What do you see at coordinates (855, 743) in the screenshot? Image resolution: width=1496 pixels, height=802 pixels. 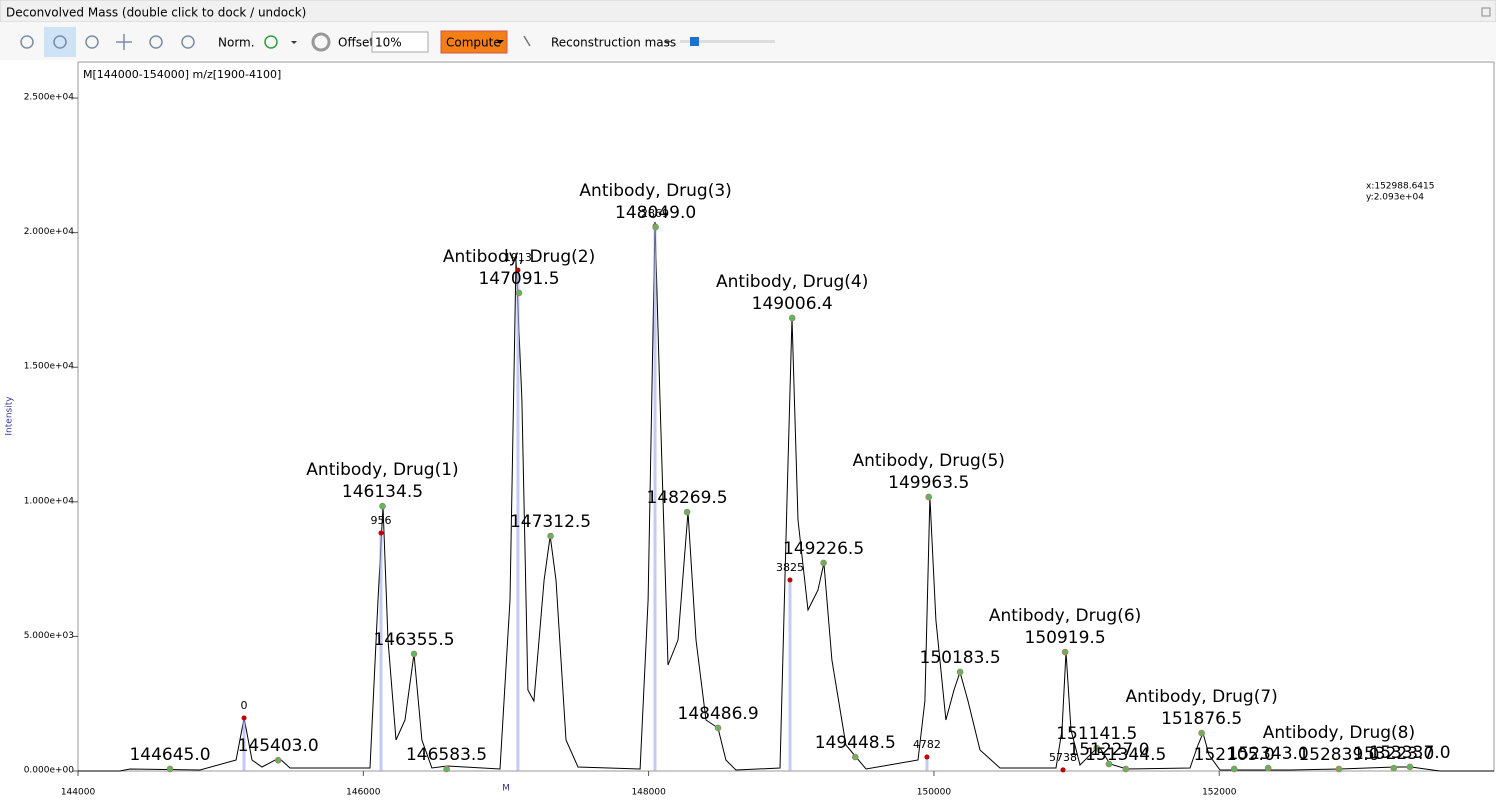 I see `peak-mass-label: 149448.5` at bounding box center [855, 743].